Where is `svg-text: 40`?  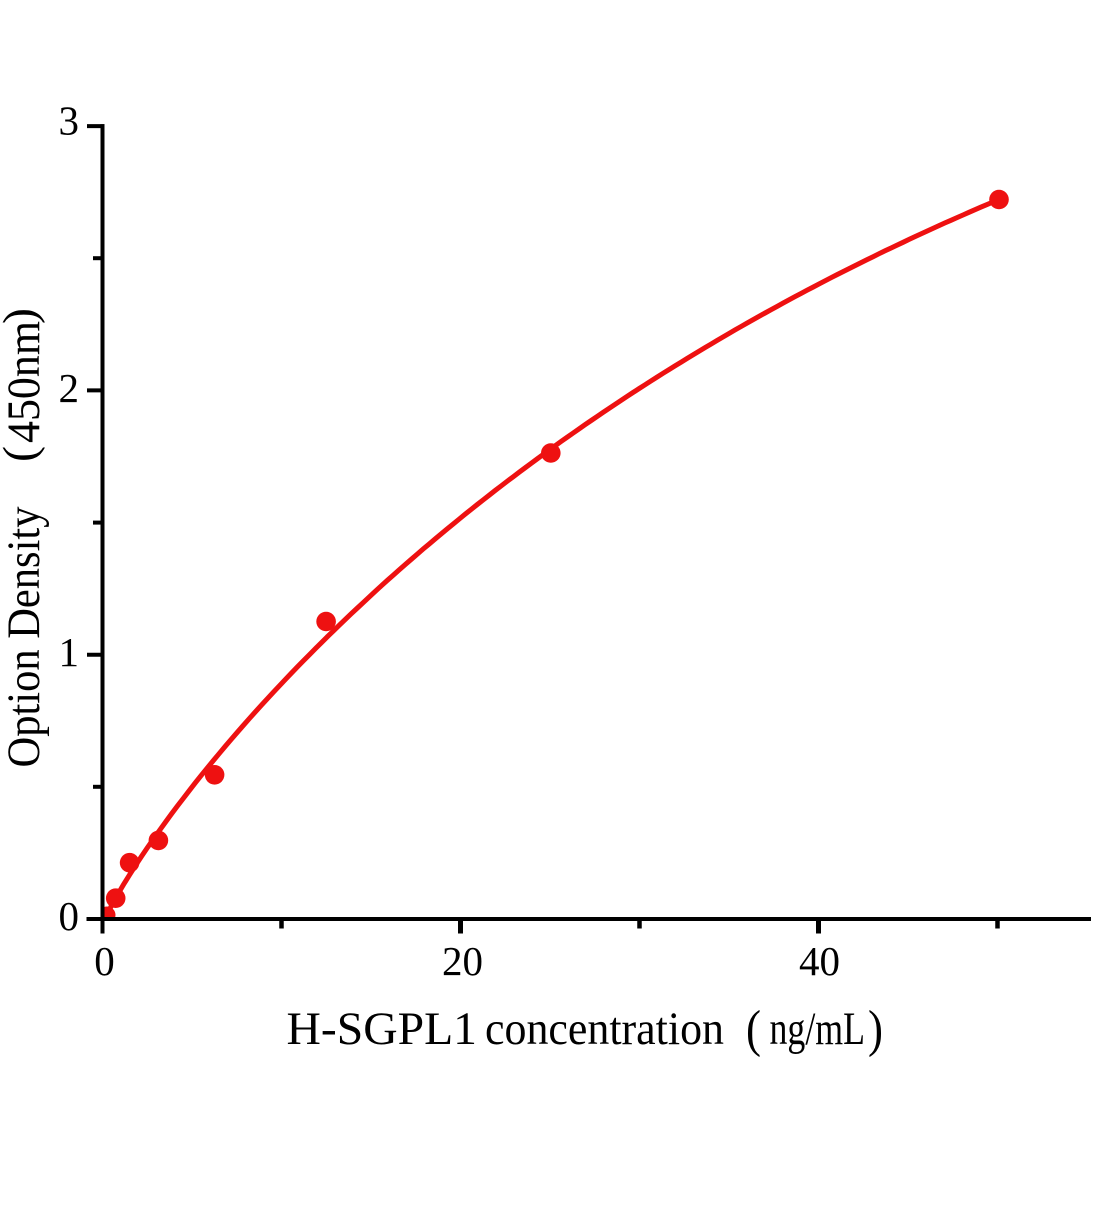
svg-text: 40 is located at coordinates (819, 961).